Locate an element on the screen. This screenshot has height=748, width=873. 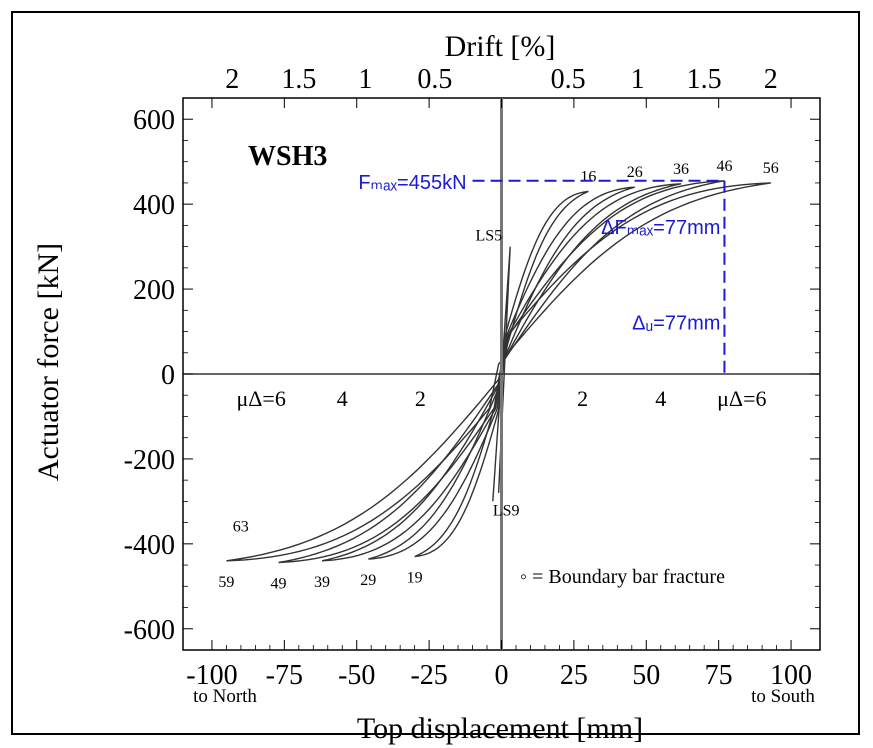
peak-label: 56 is located at coordinates (771, 168).